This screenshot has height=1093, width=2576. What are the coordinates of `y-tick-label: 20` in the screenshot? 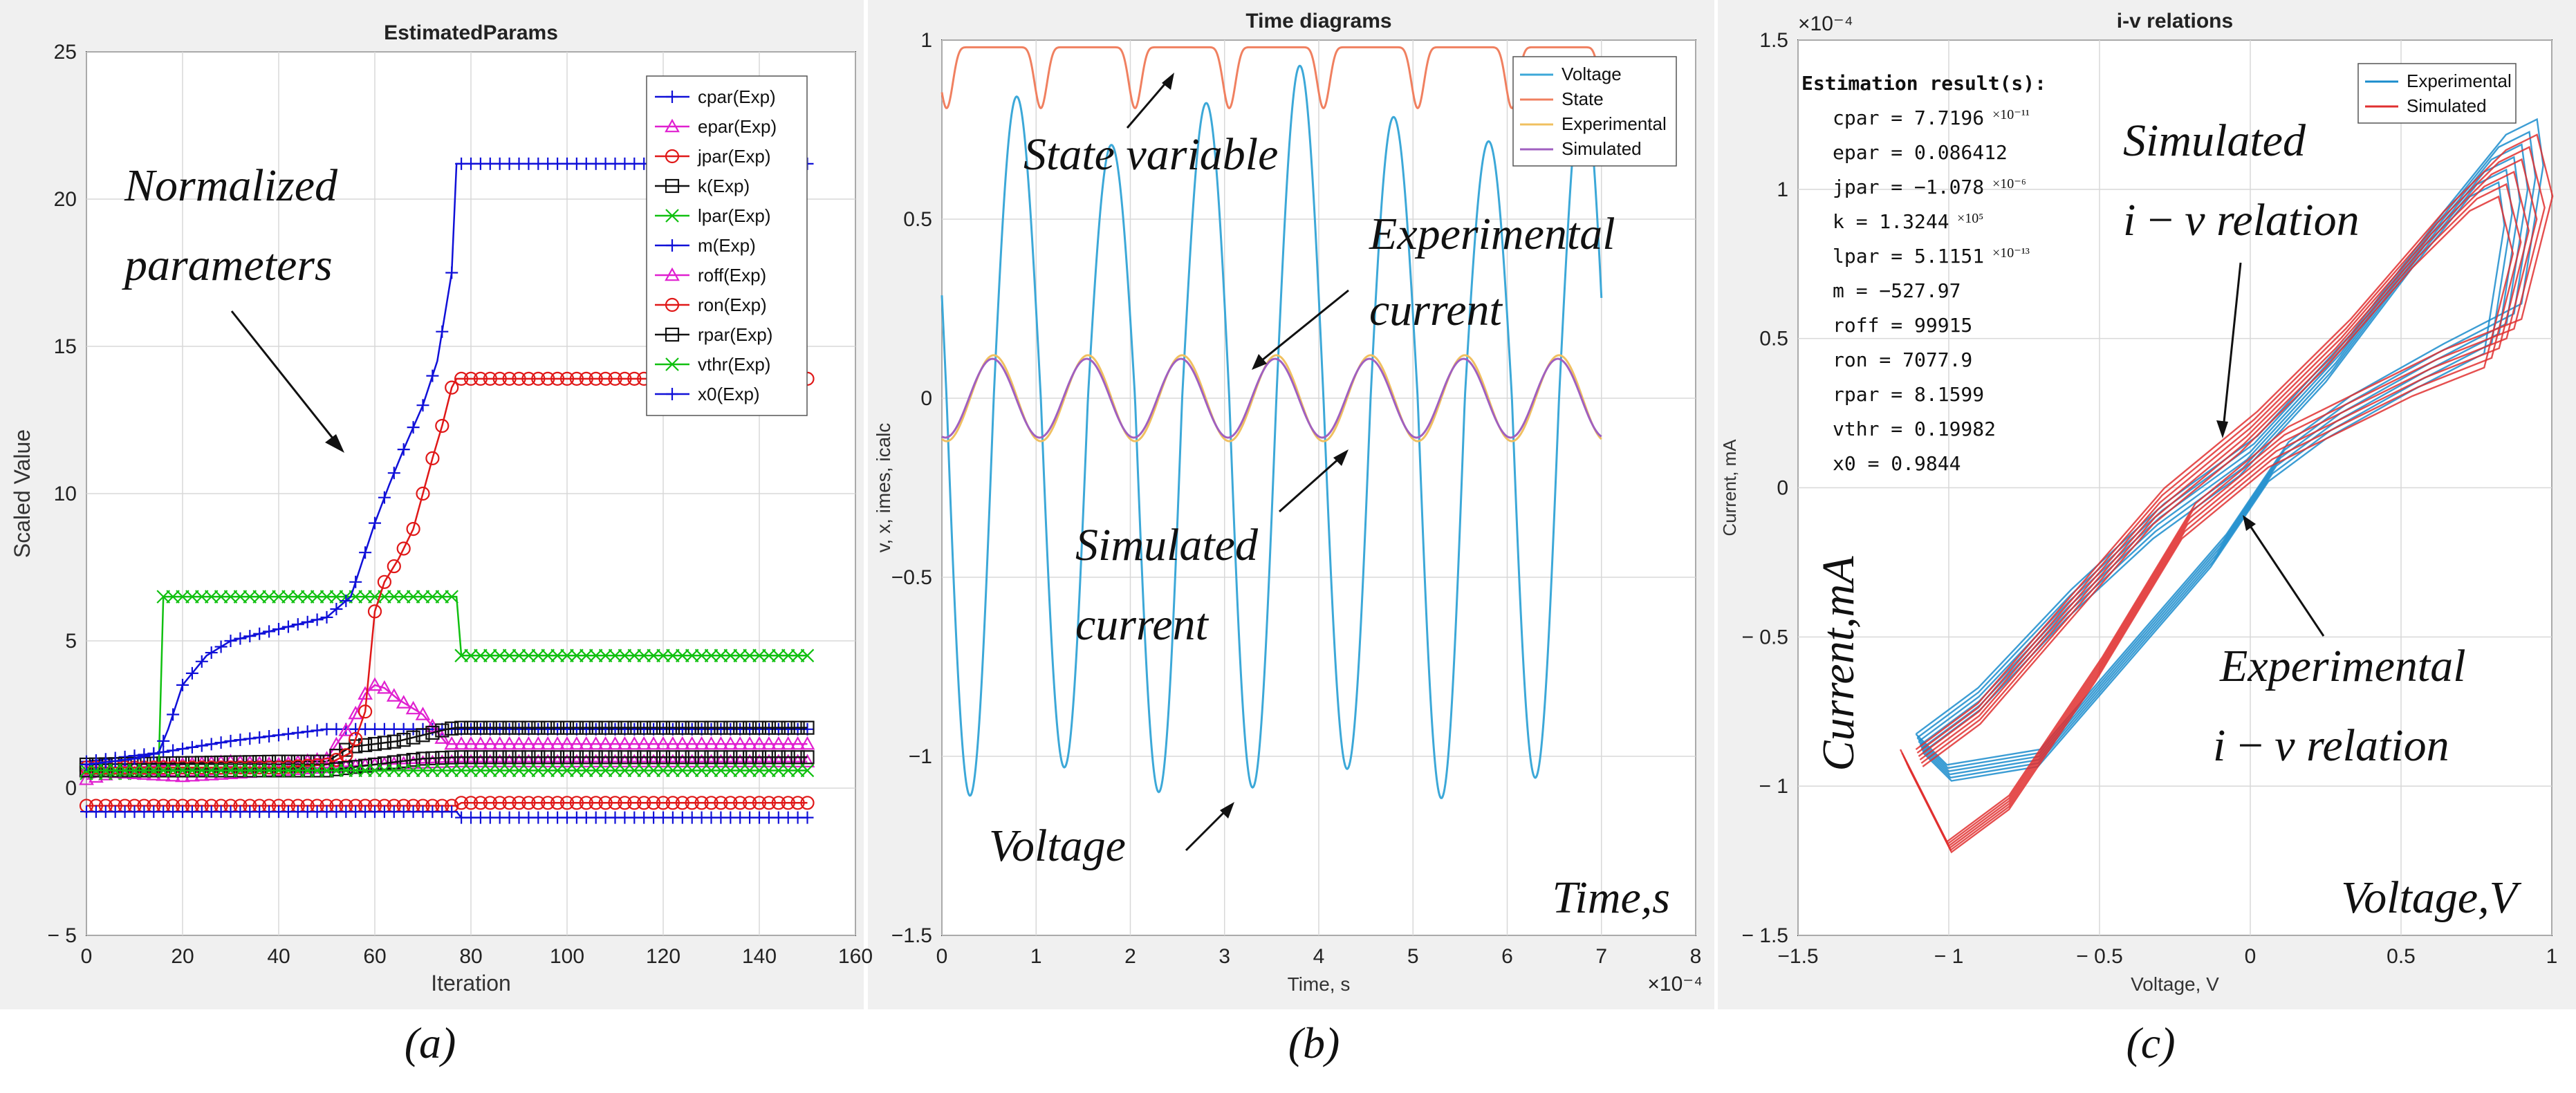 It's located at (65, 199).